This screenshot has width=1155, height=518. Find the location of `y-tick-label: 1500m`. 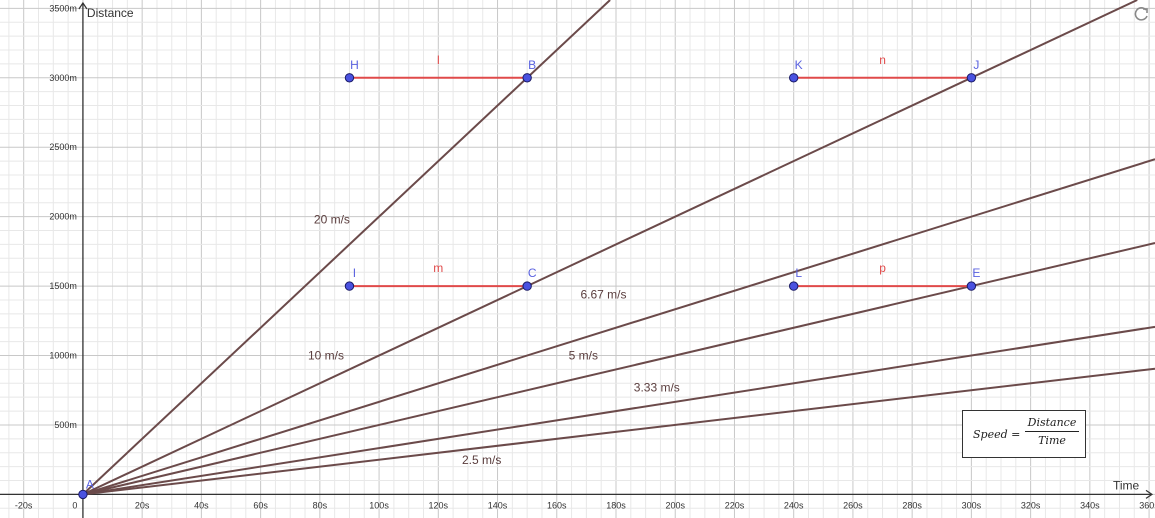

y-tick-label: 1500m is located at coordinates (63, 286).